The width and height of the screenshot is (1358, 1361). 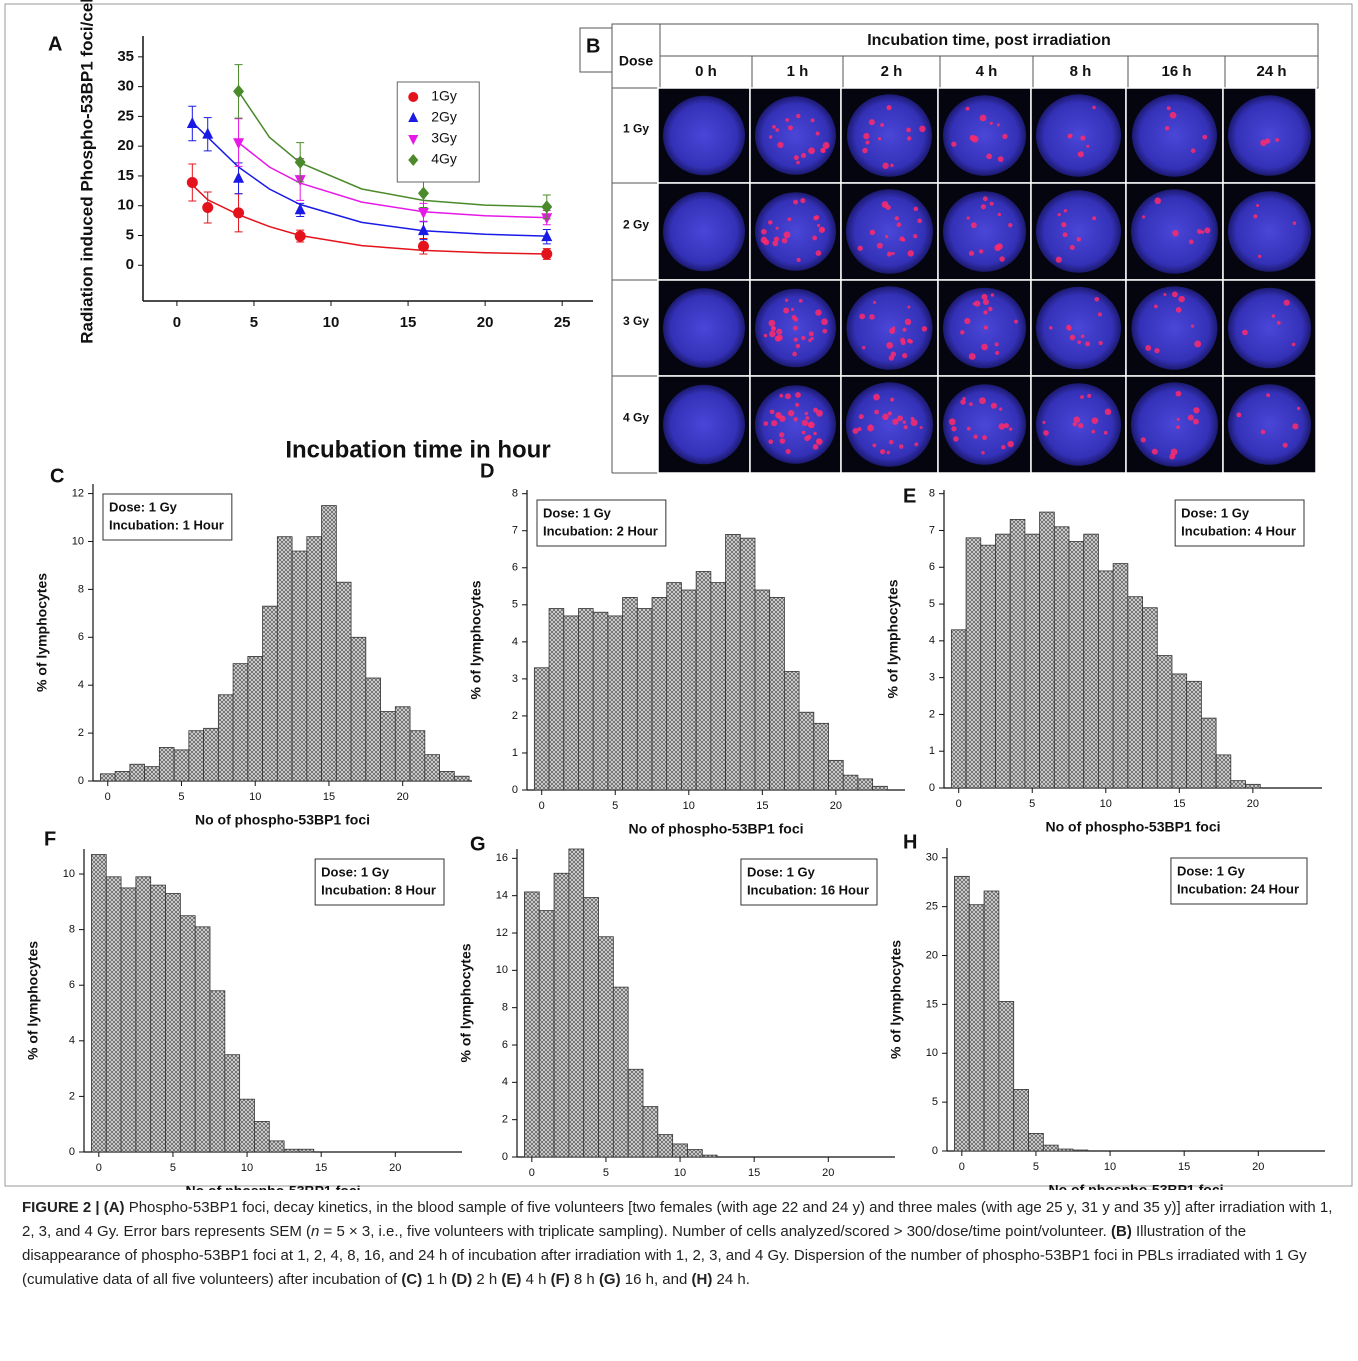 I want to click on annotation-box, so click(x=809, y=882).